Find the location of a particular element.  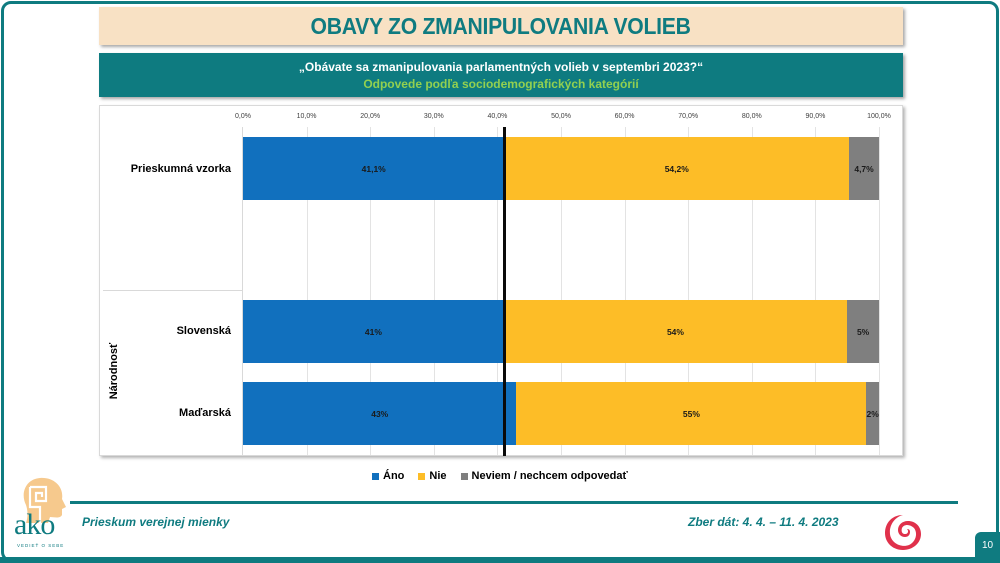

legend-item-nie: Nie is located at coordinates (432, 476).